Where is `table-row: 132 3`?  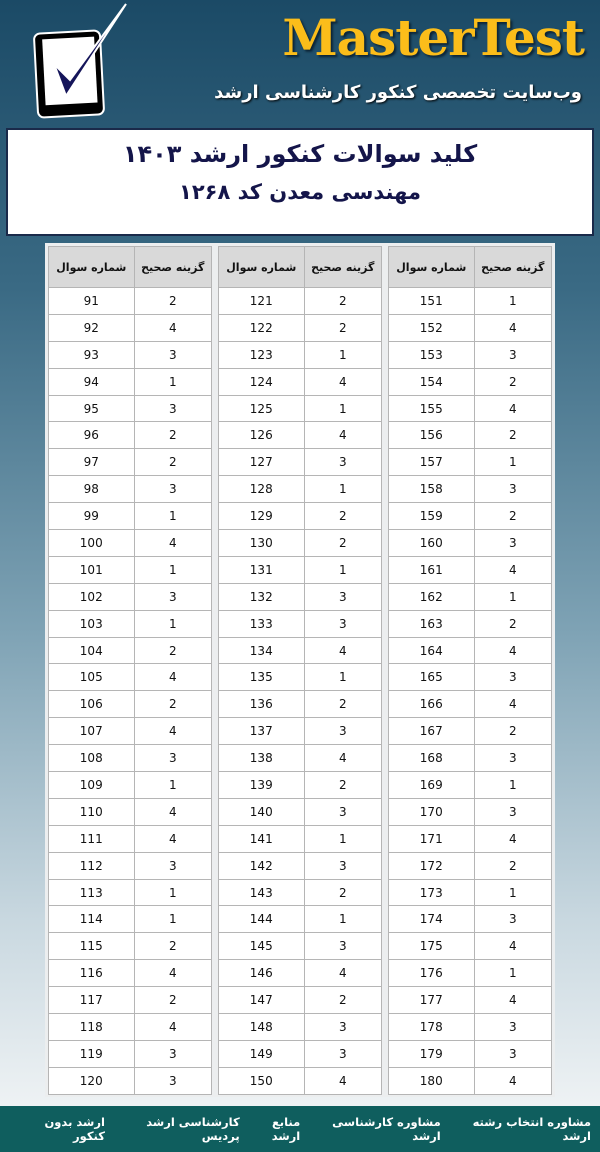
table-row: 132 3 is located at coordinates (300, 596).